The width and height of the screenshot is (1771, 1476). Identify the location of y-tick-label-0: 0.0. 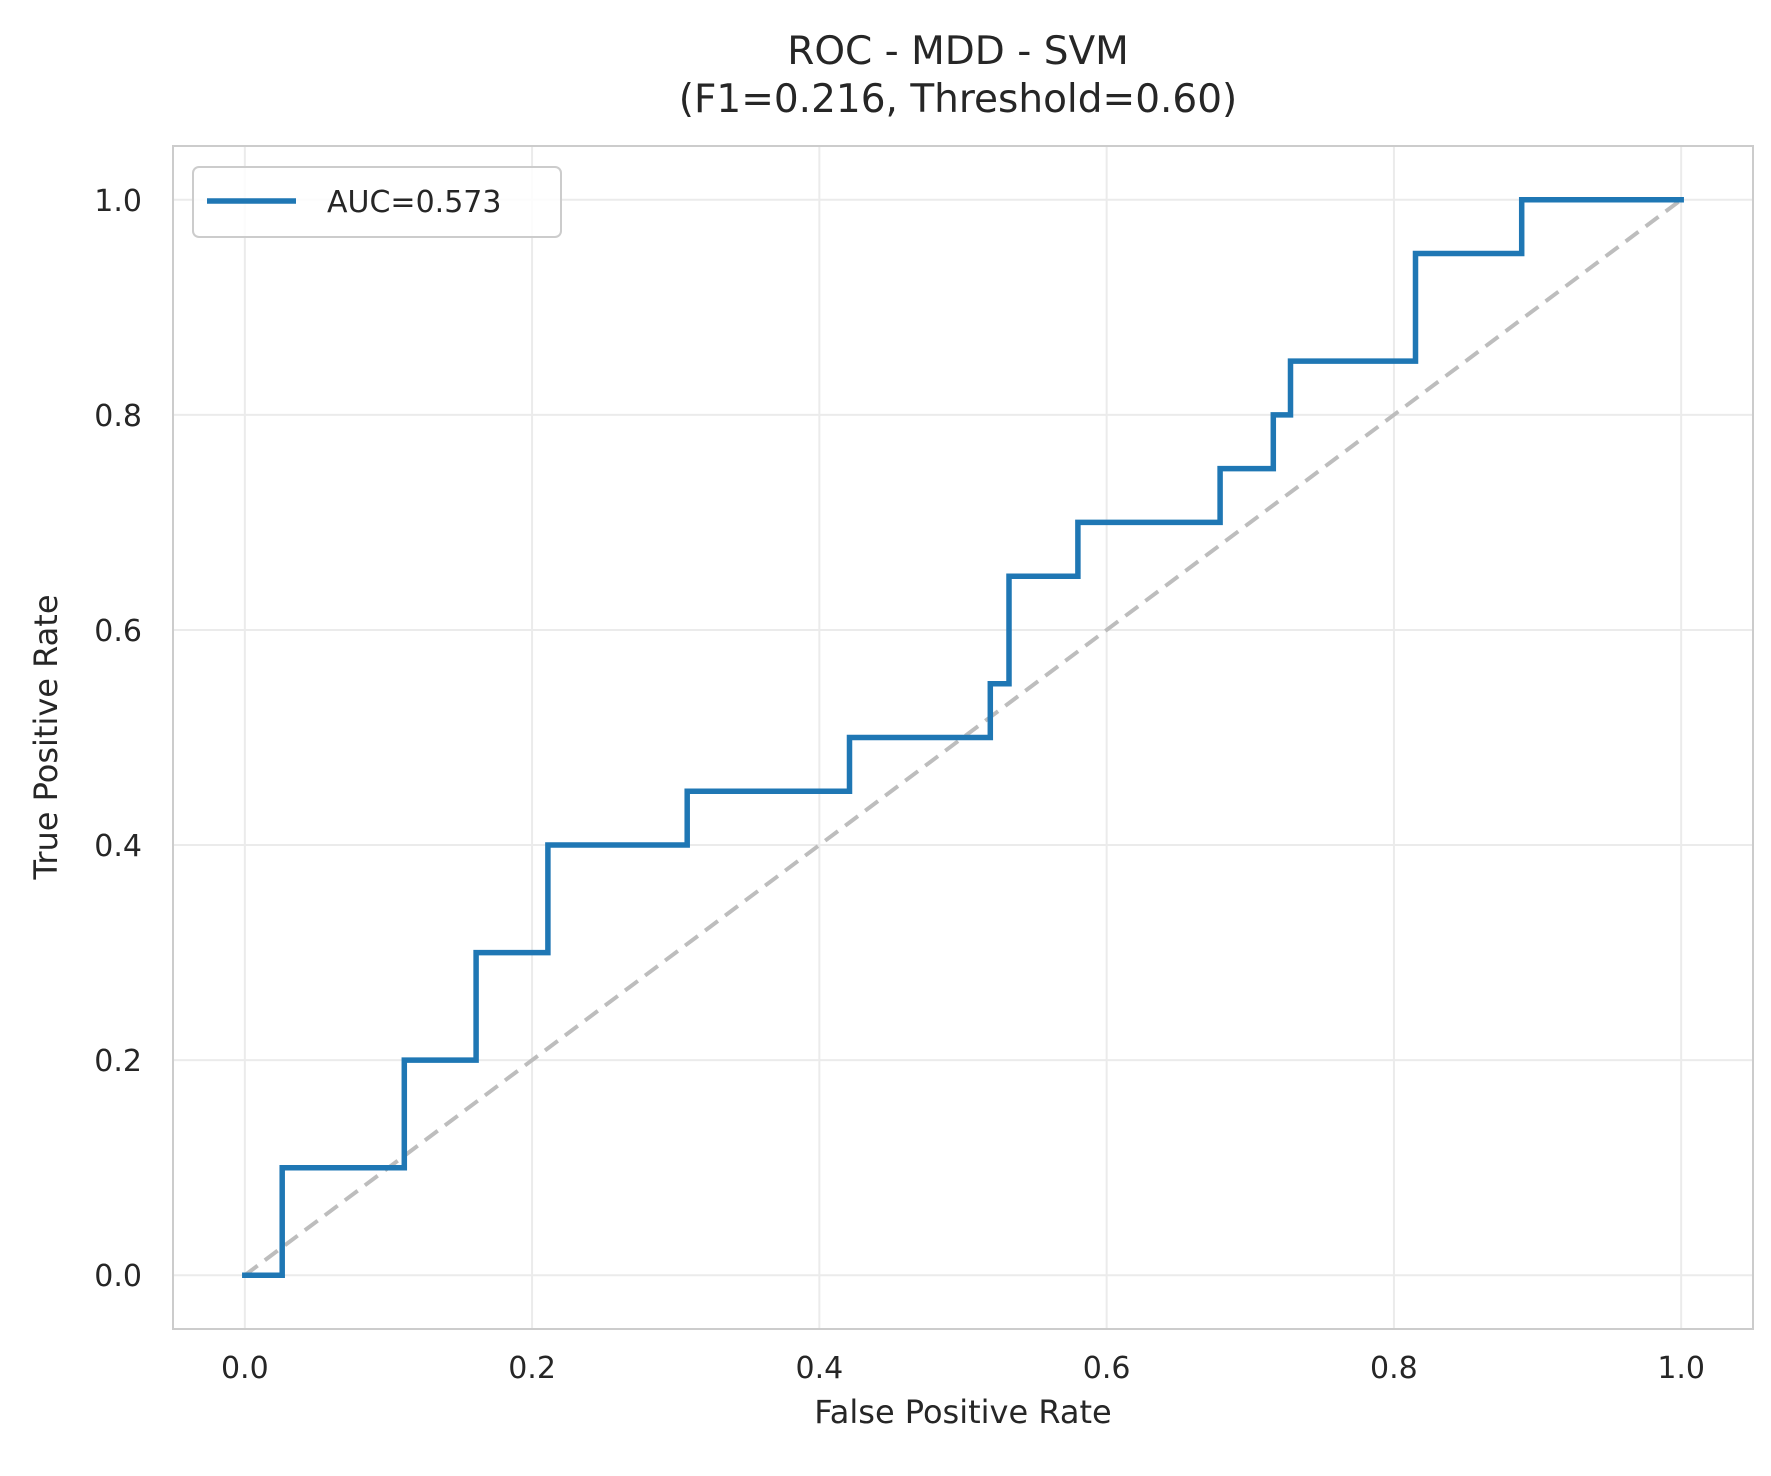
(118, 1276).